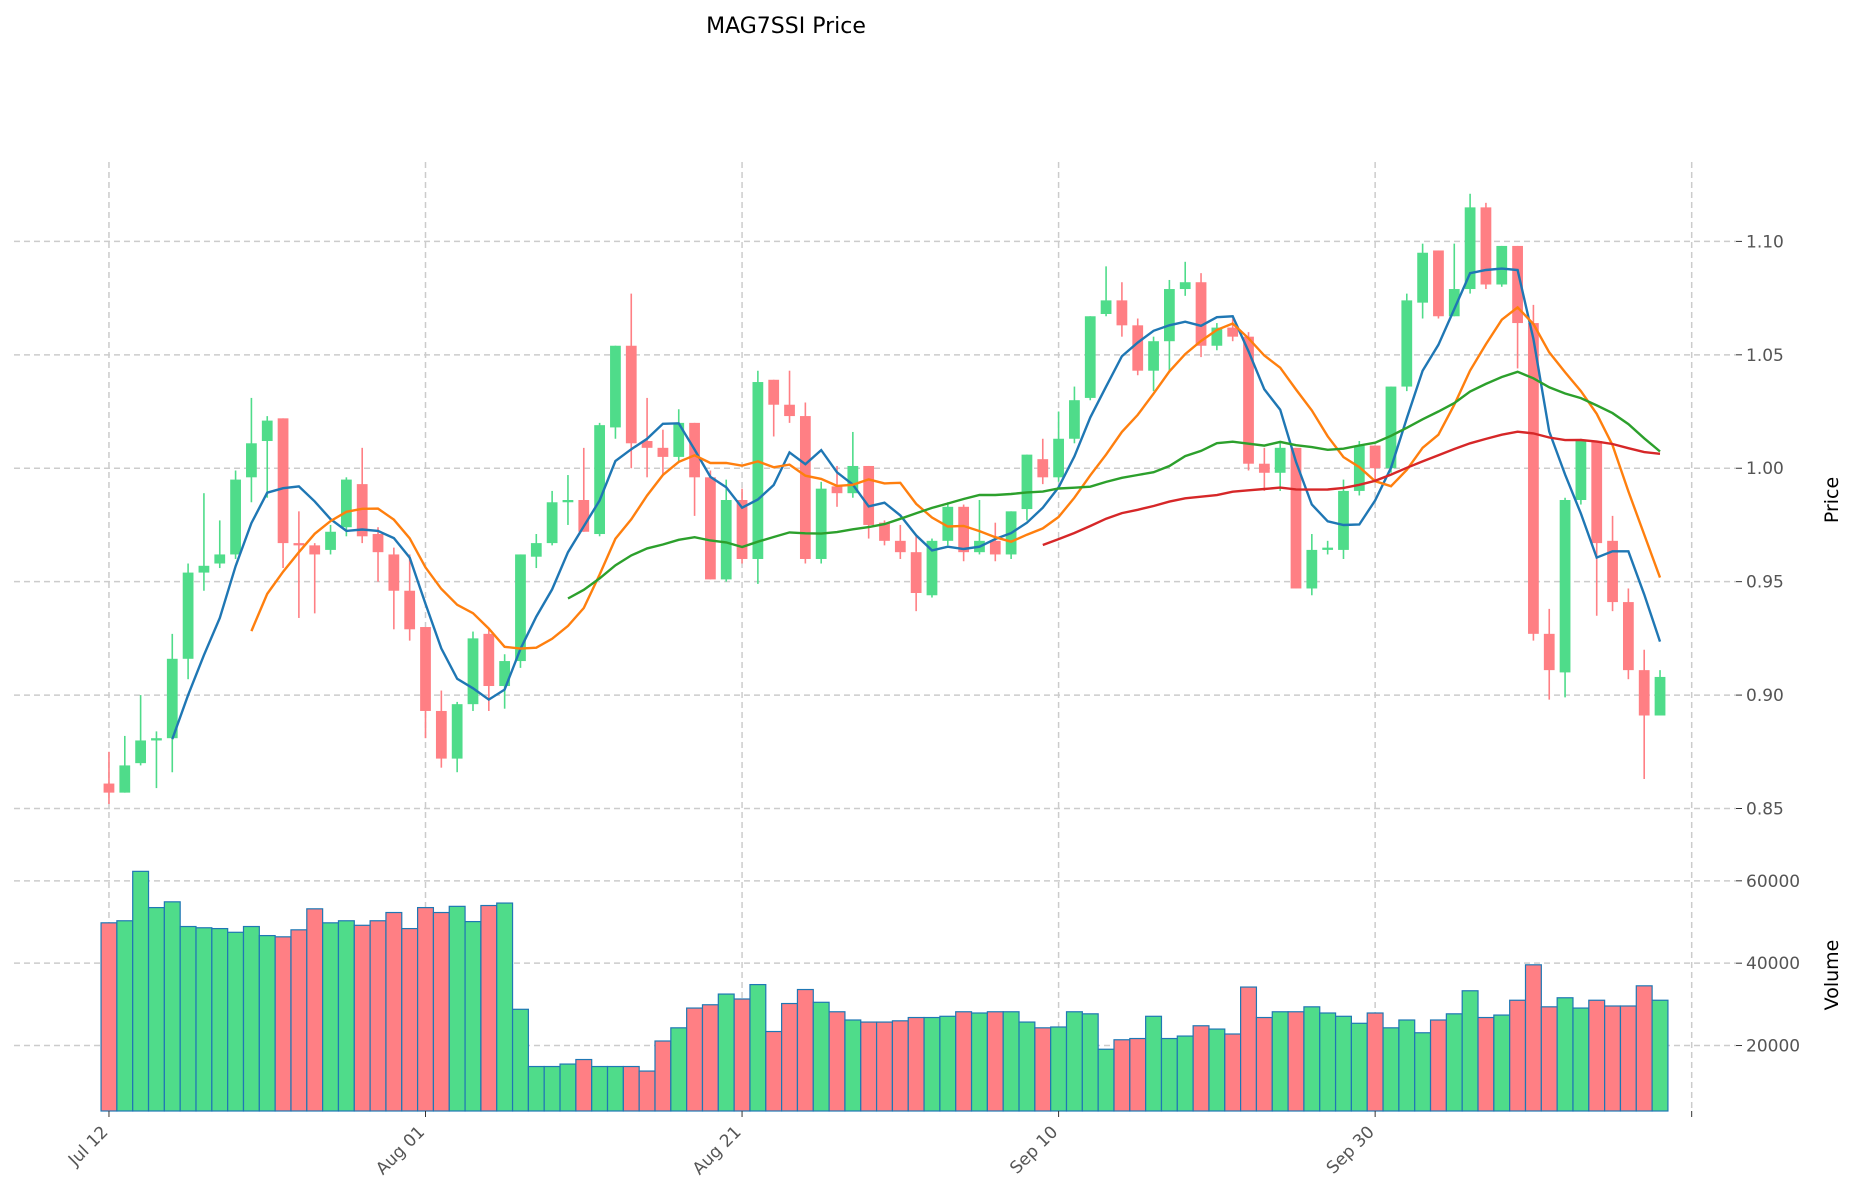 Image resolution: width=1867 pixels, height=1202 pixels. Describe the element at coordinates (1034, 1150) in the screenshot. I see `x-tick-label: Sep 10` at that location.